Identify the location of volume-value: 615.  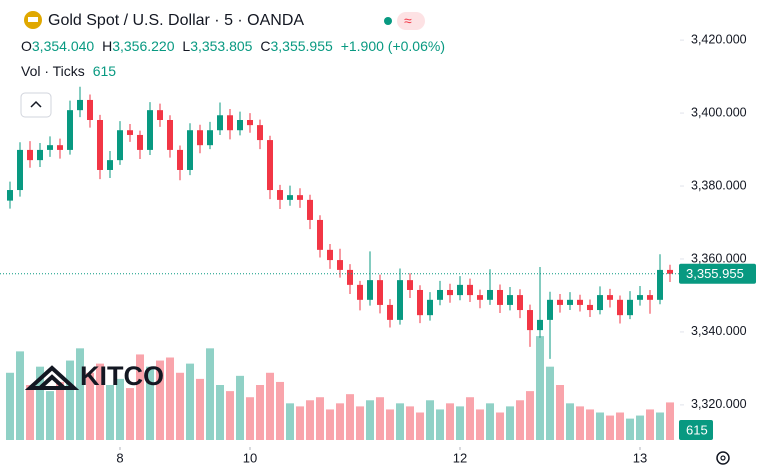
(105, 71).